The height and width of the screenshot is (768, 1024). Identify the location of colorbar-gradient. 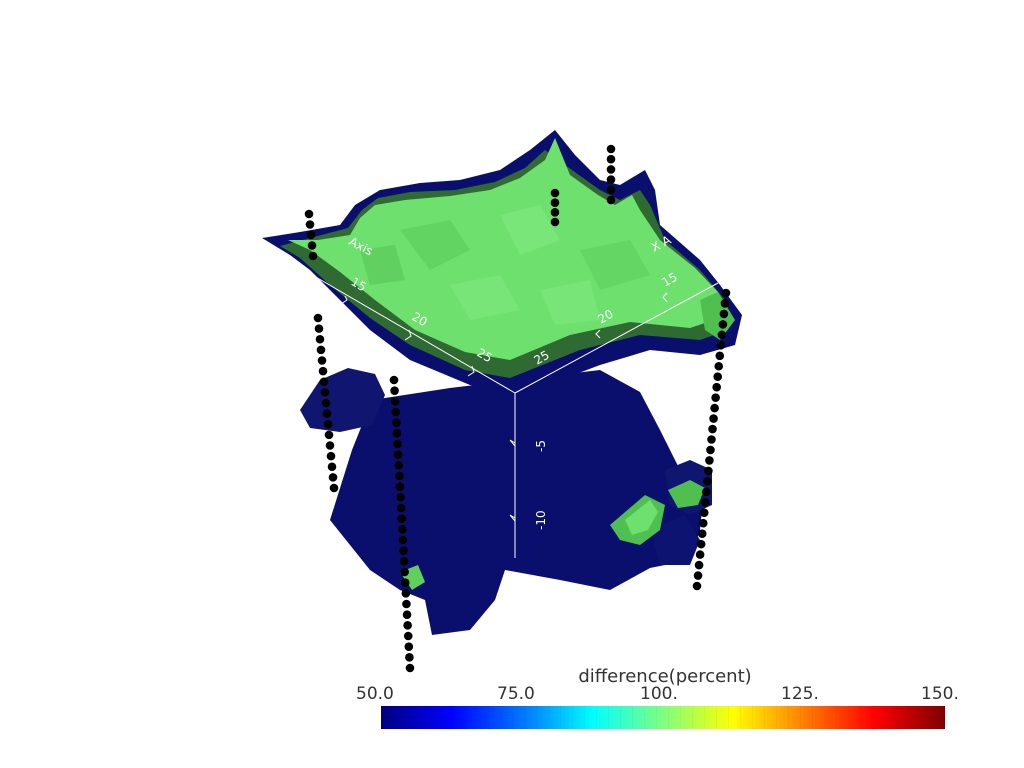
(663, 717).